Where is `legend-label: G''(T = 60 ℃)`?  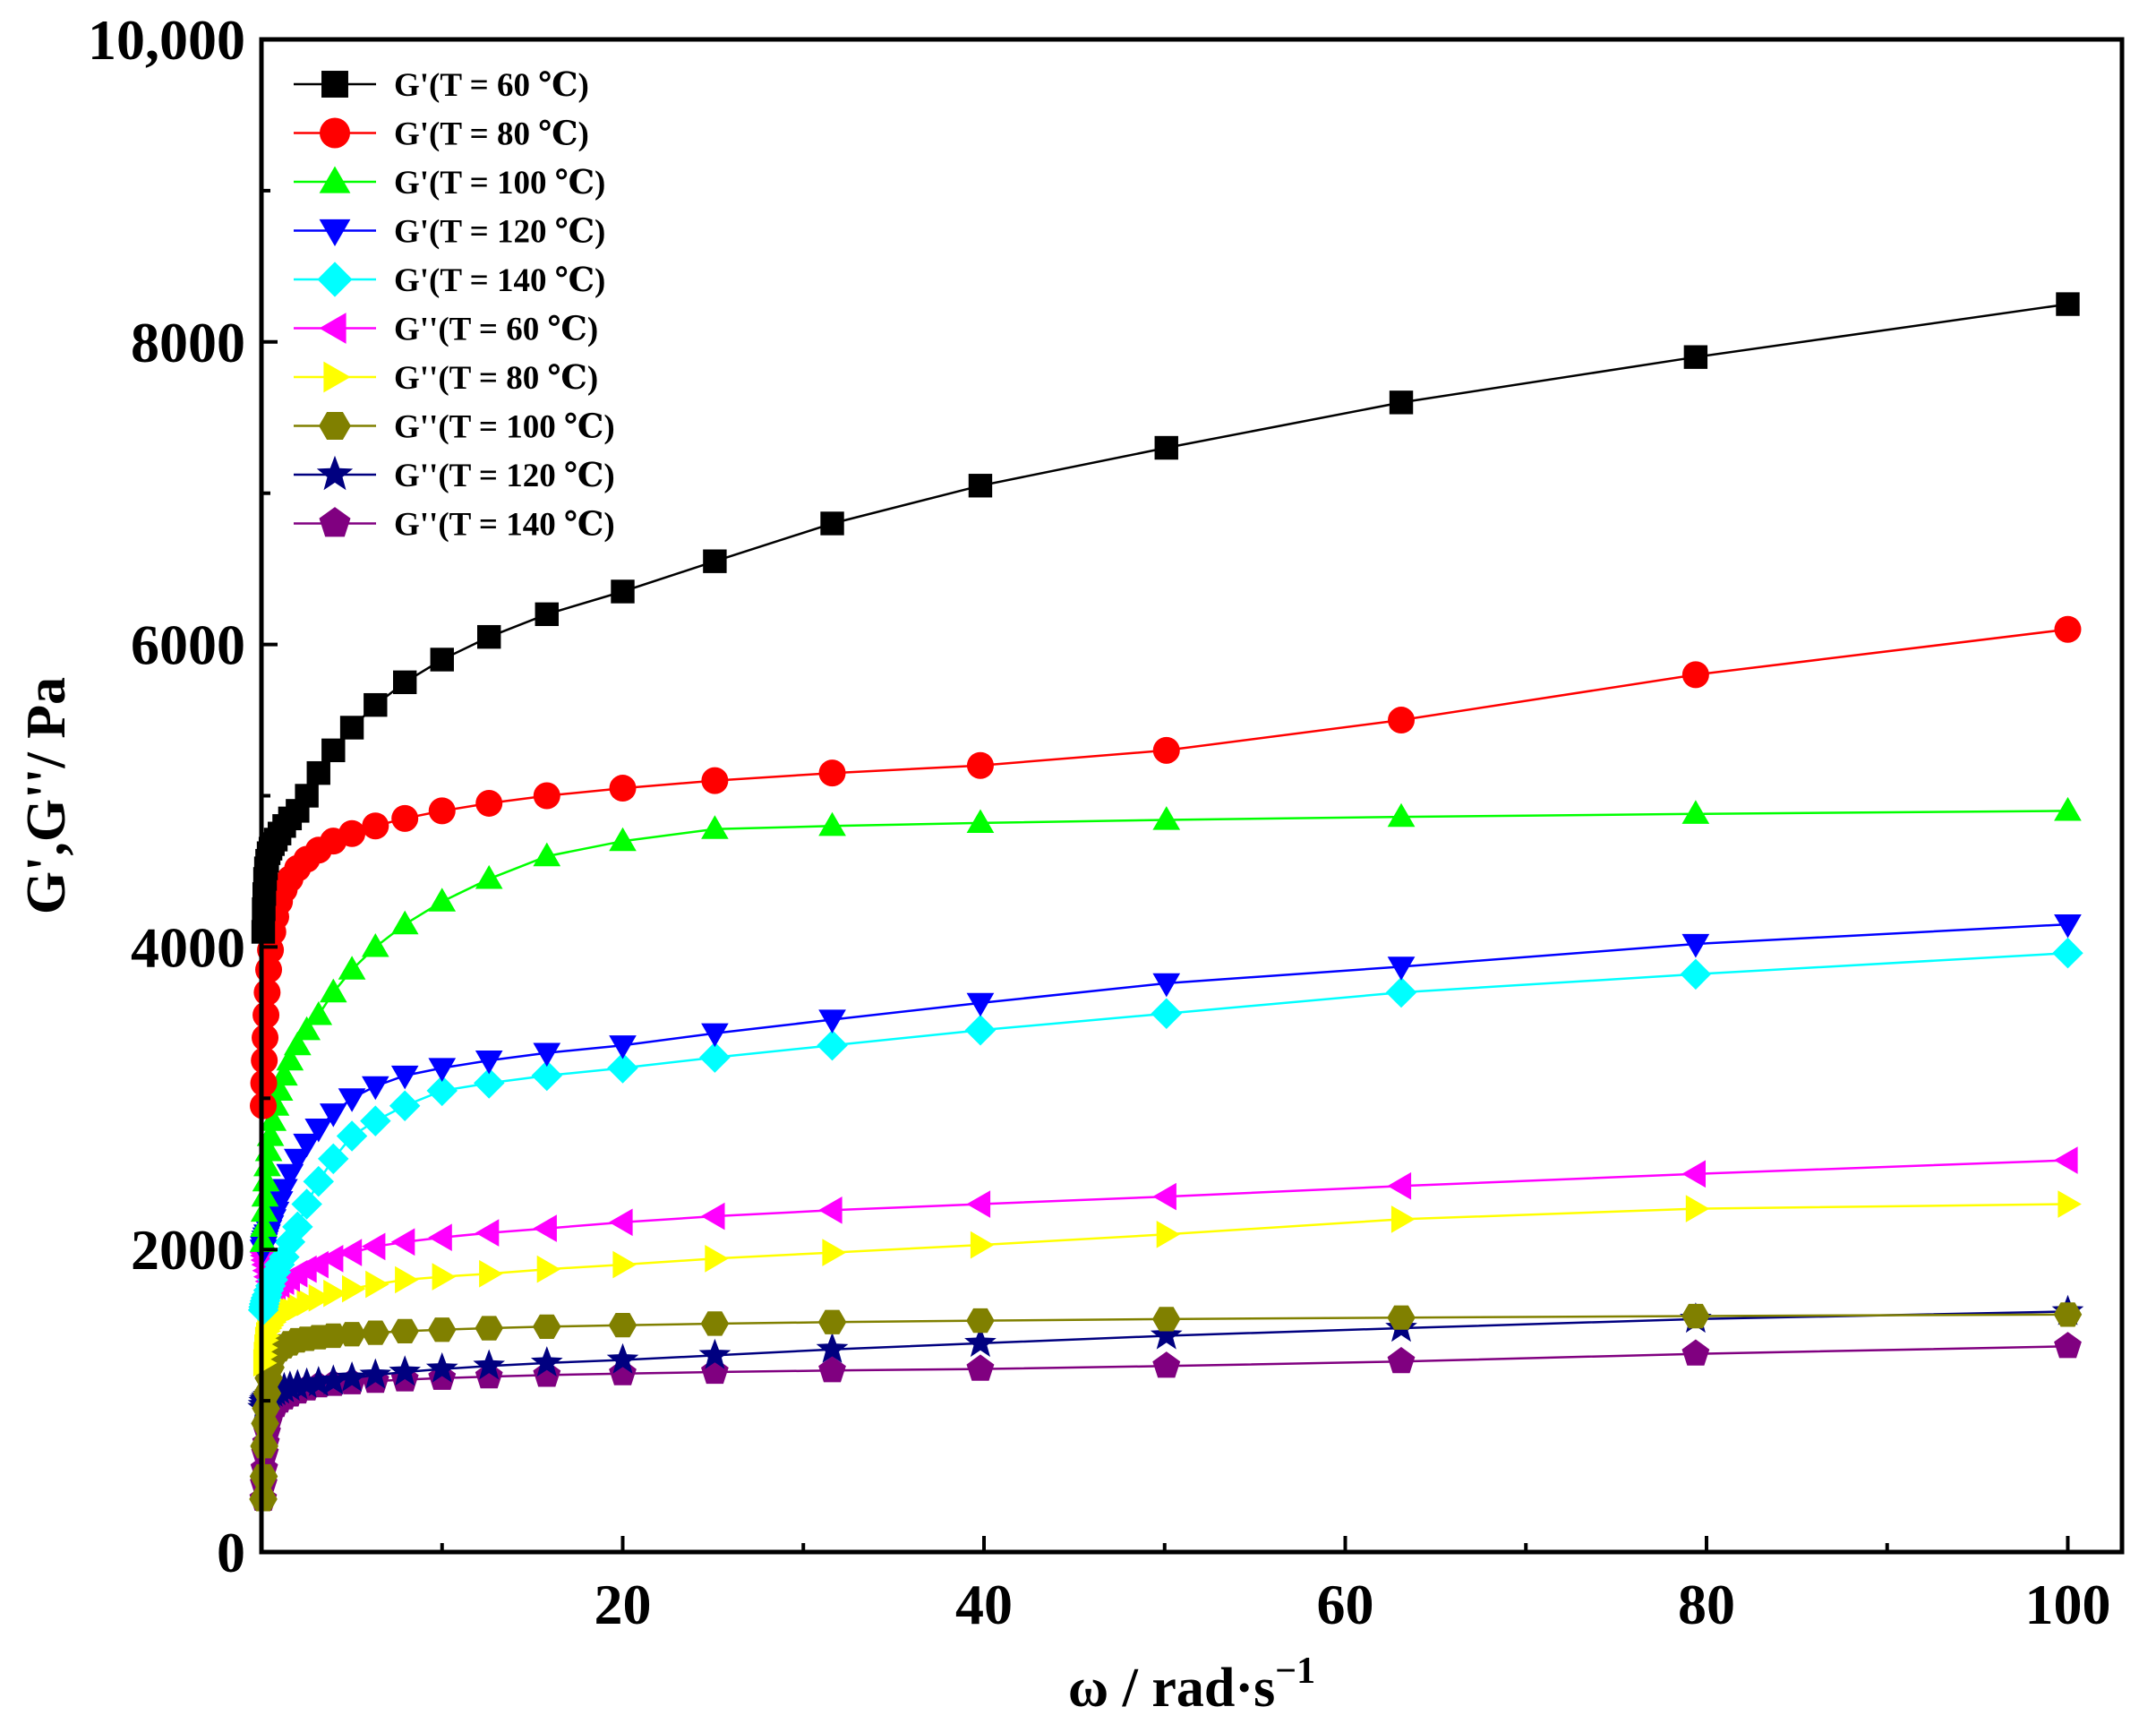 legend-label: G''(T = 60 ℃) is located at coordinates (496, 330).